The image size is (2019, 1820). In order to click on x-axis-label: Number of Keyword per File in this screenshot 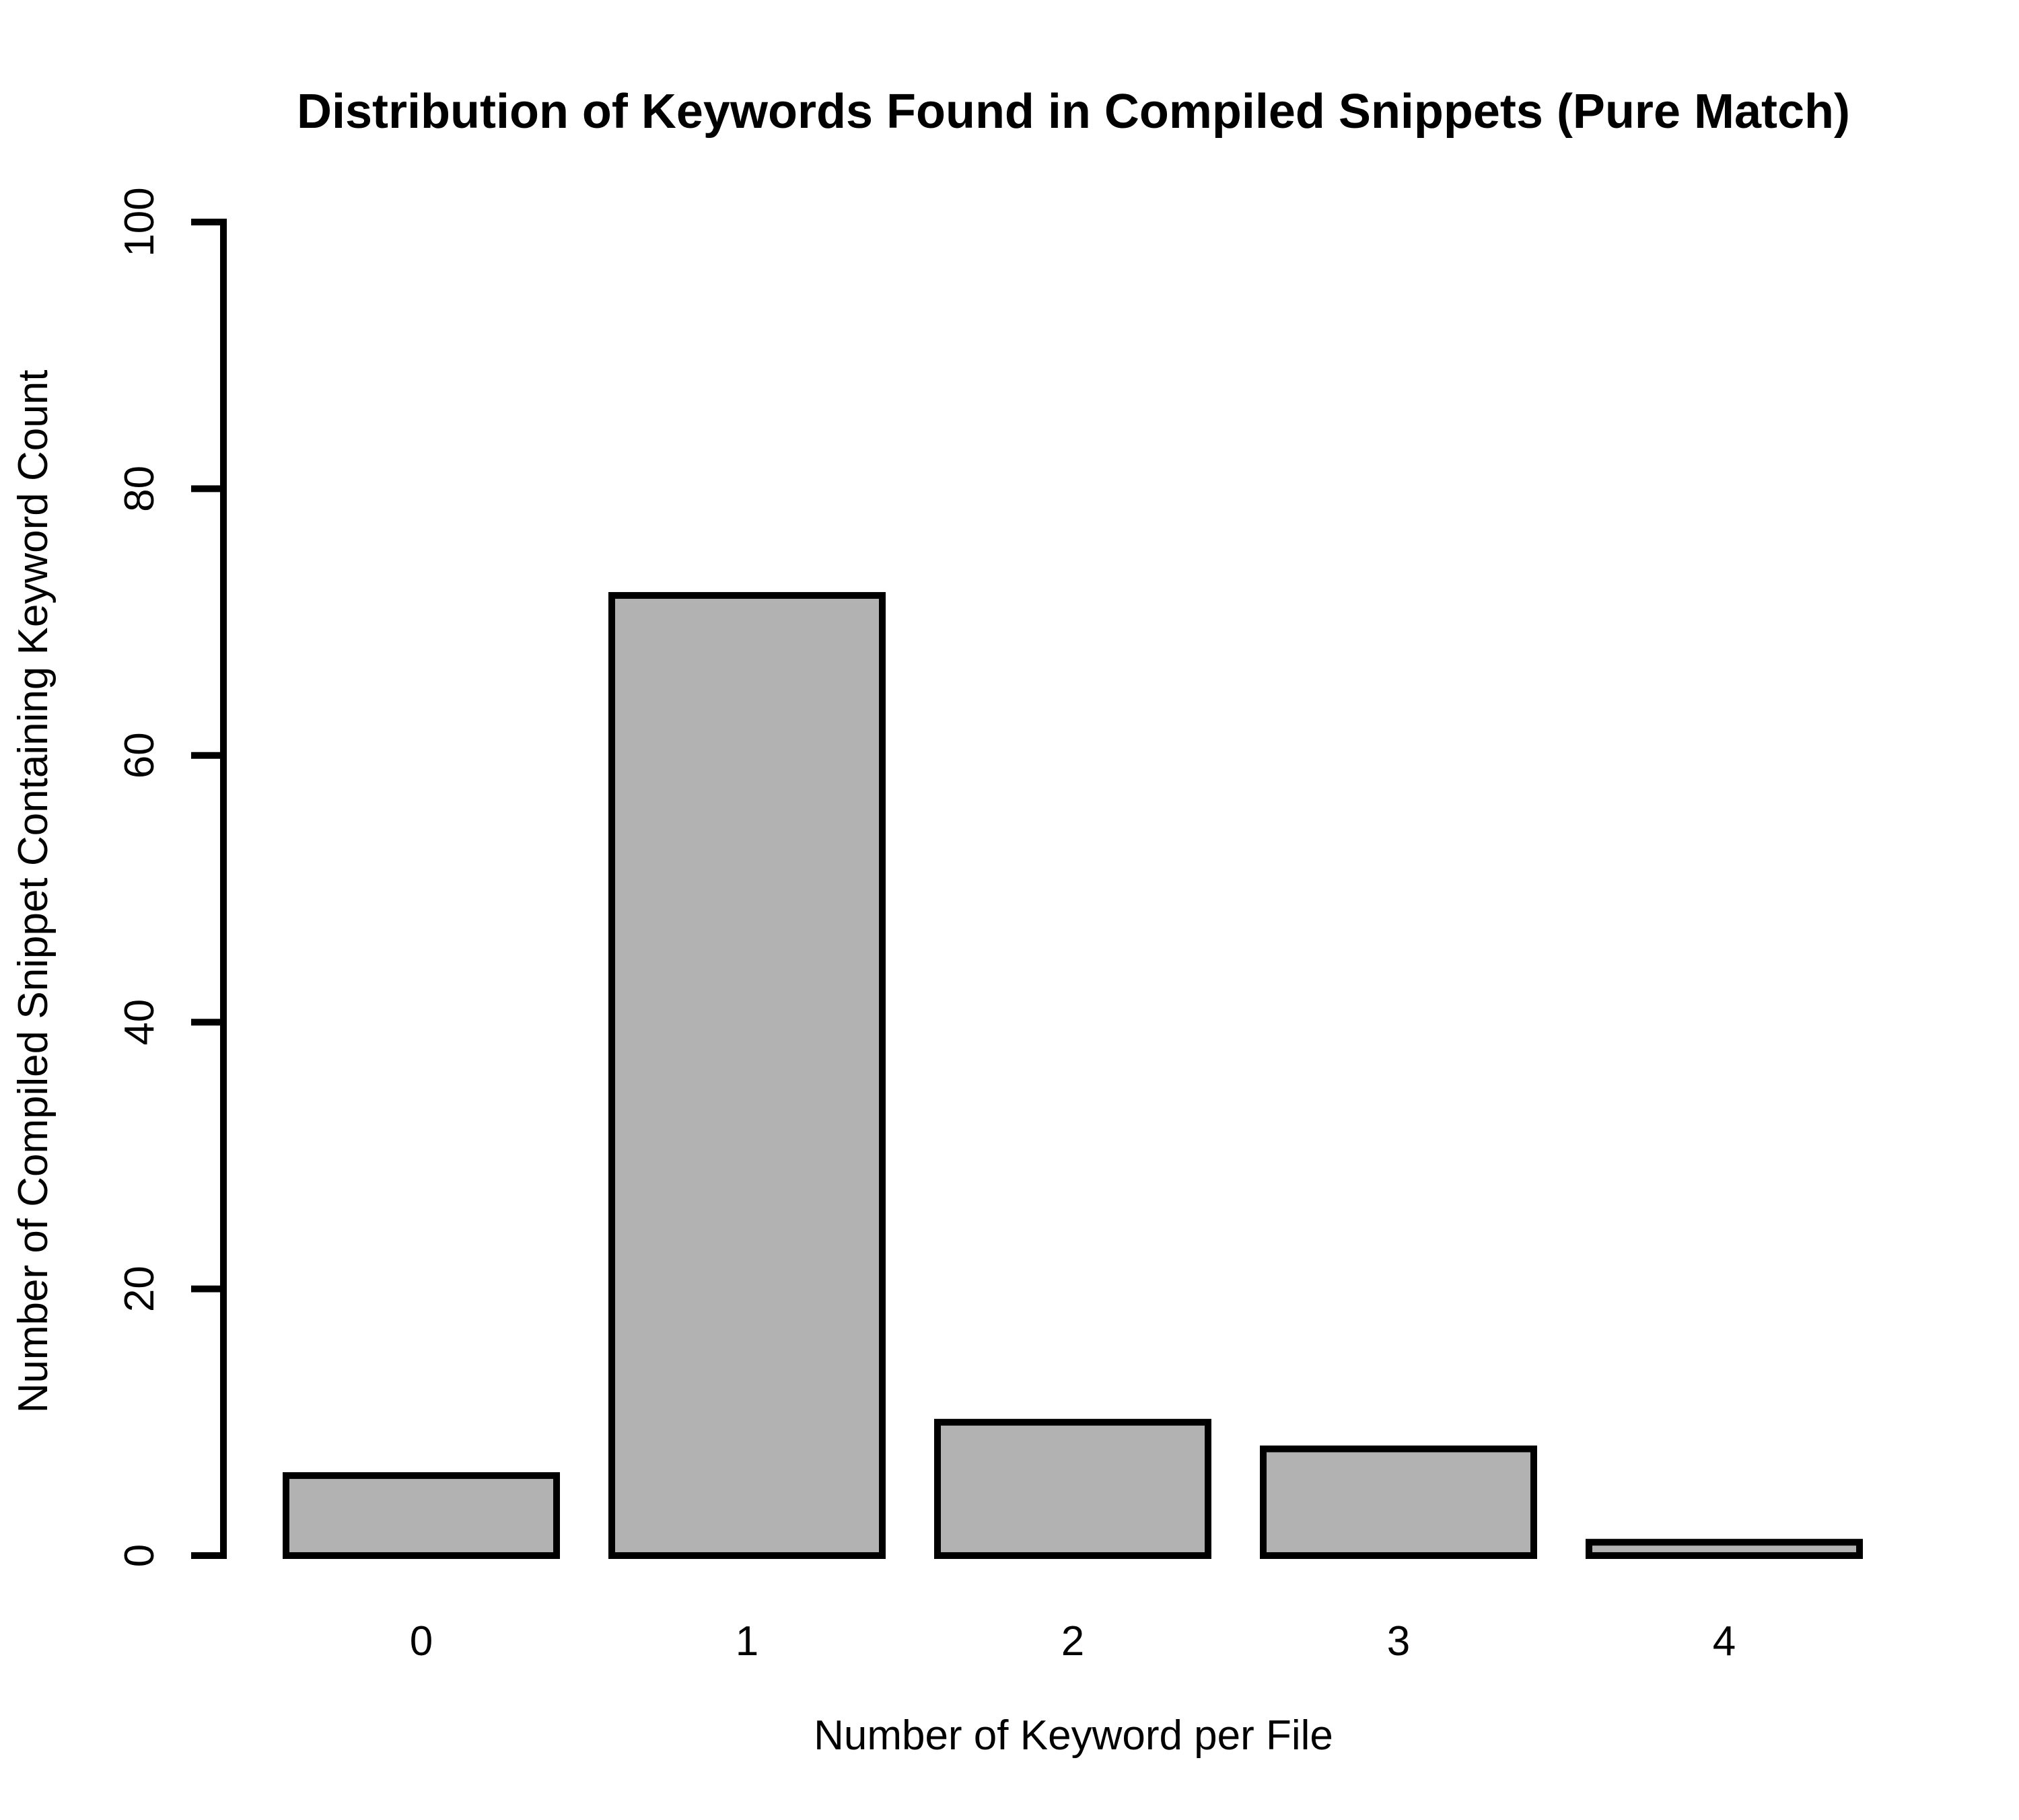, I will do `click(1074, 1735)`.